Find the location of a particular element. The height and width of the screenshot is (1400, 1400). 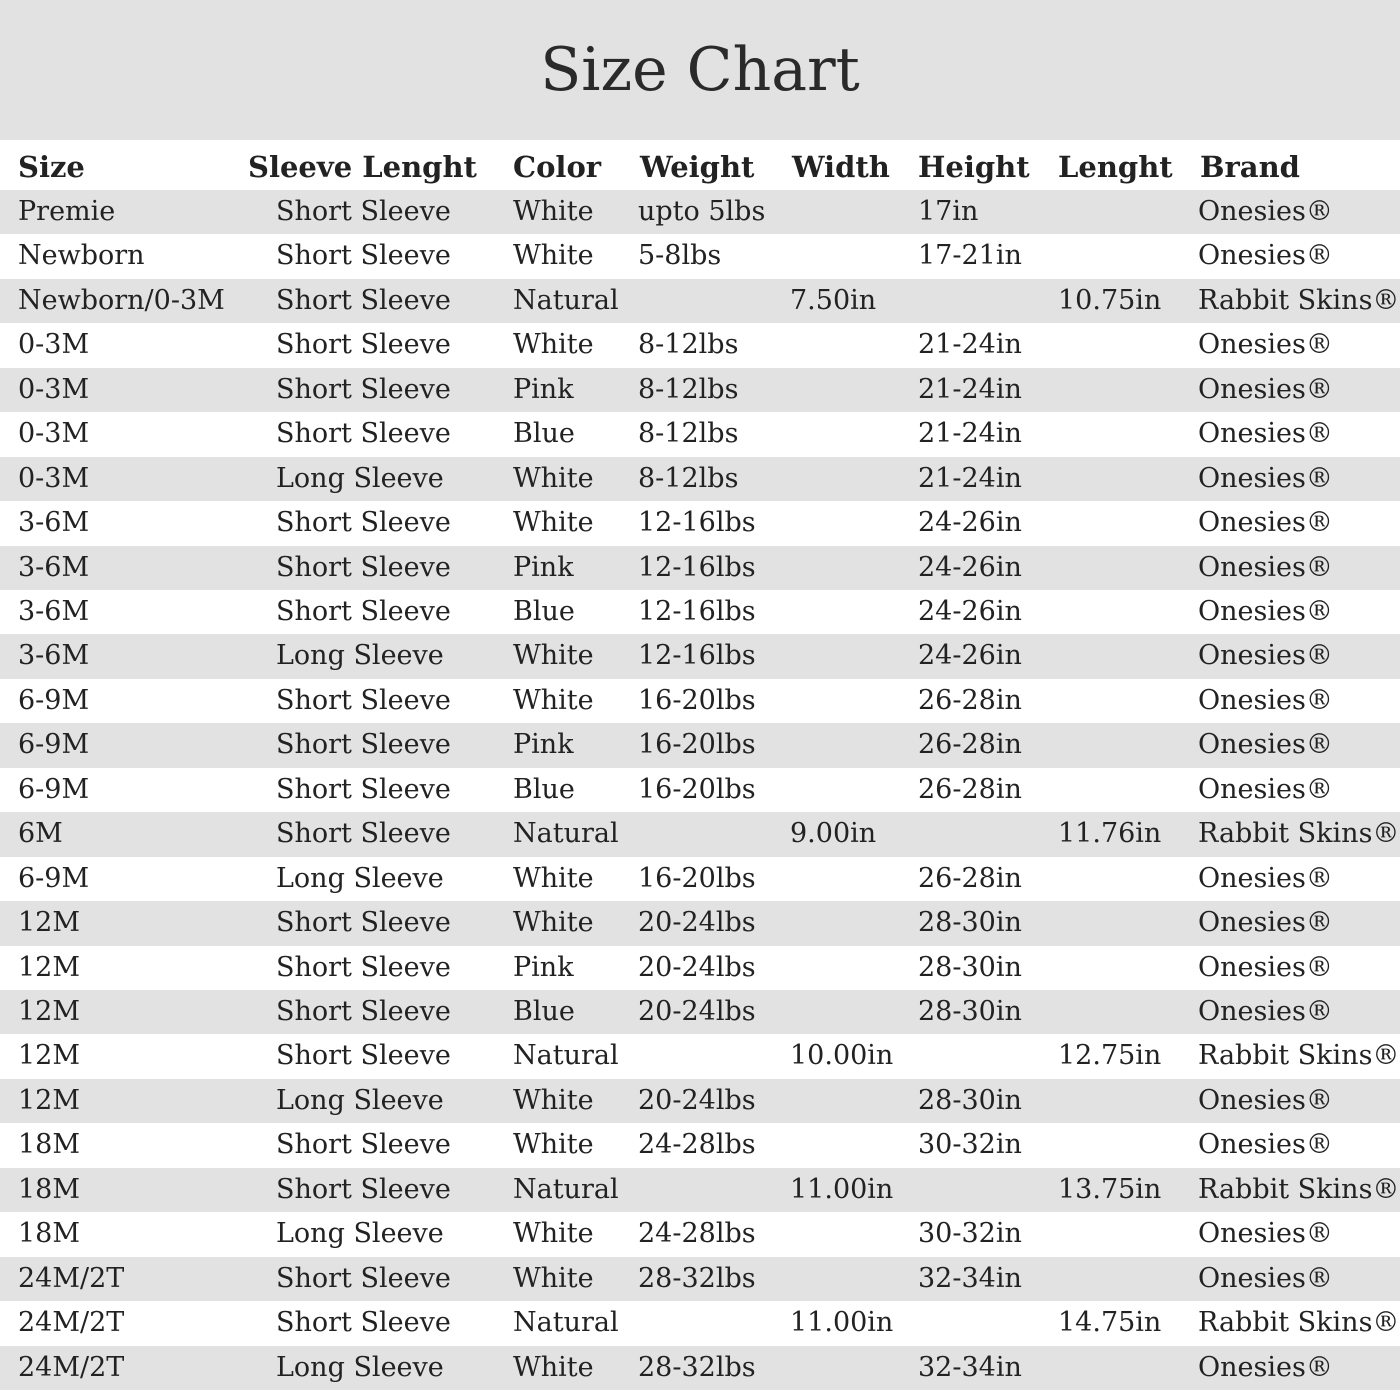

table-cell: 28-30in is located at coordinates (970, 1100).